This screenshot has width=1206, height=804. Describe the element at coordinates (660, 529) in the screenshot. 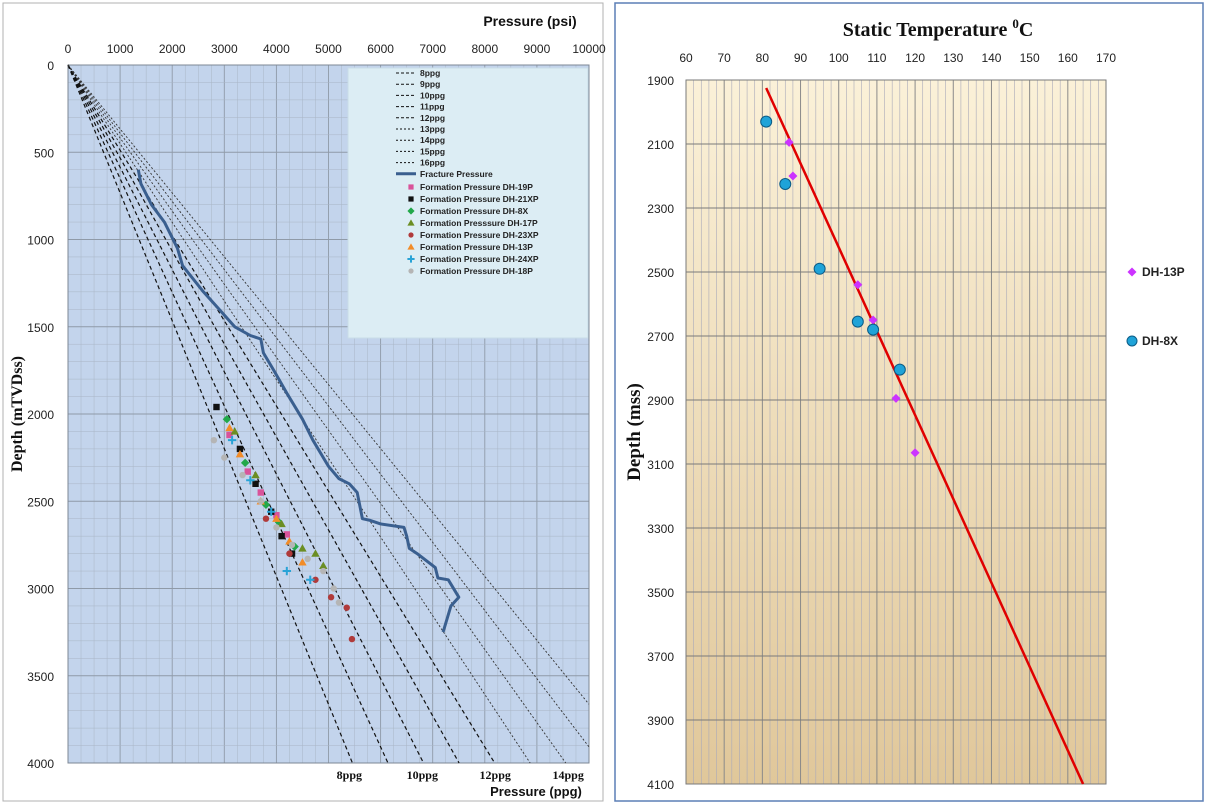

I see `y-tick-label: 3300` at that location.